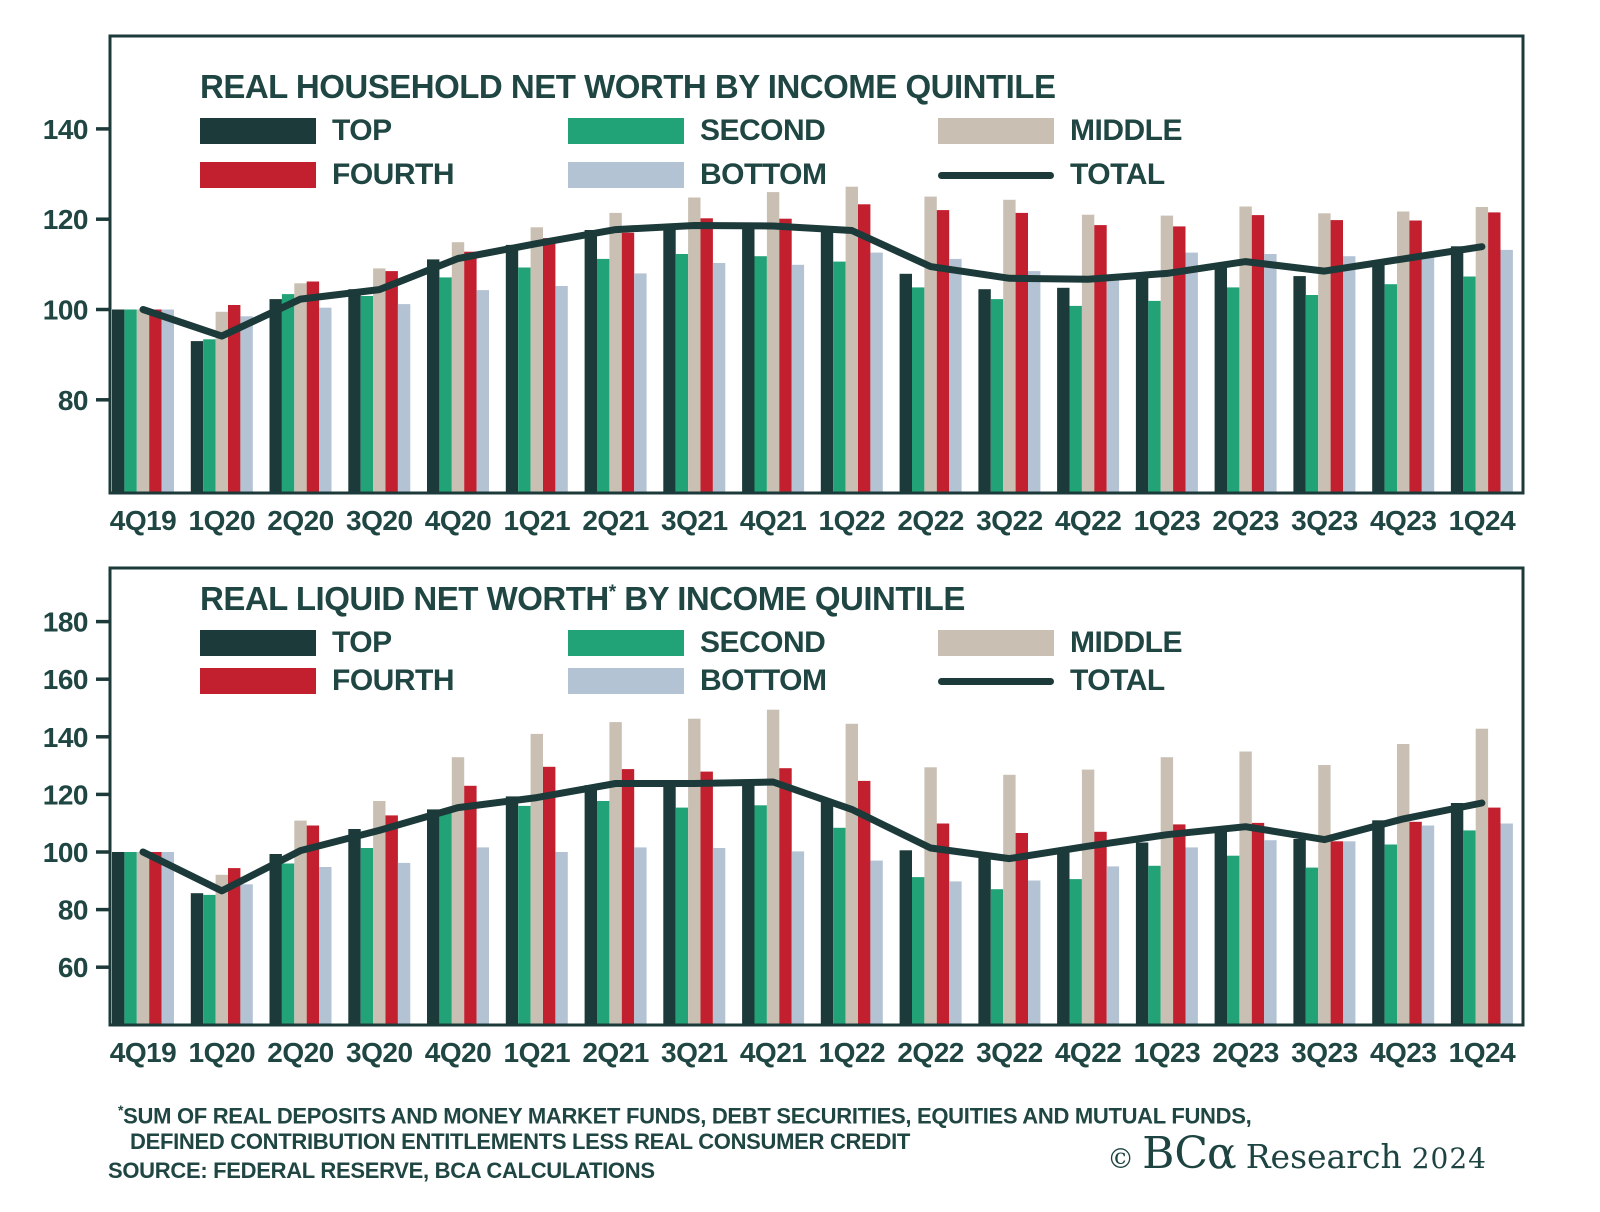 The height and width of the screenshot is (1212, 1600). What do you see at coordinates (1270, 932) in the screenshot?
I see `bar-bottom-2q23` at bounding box center [1270, 932].